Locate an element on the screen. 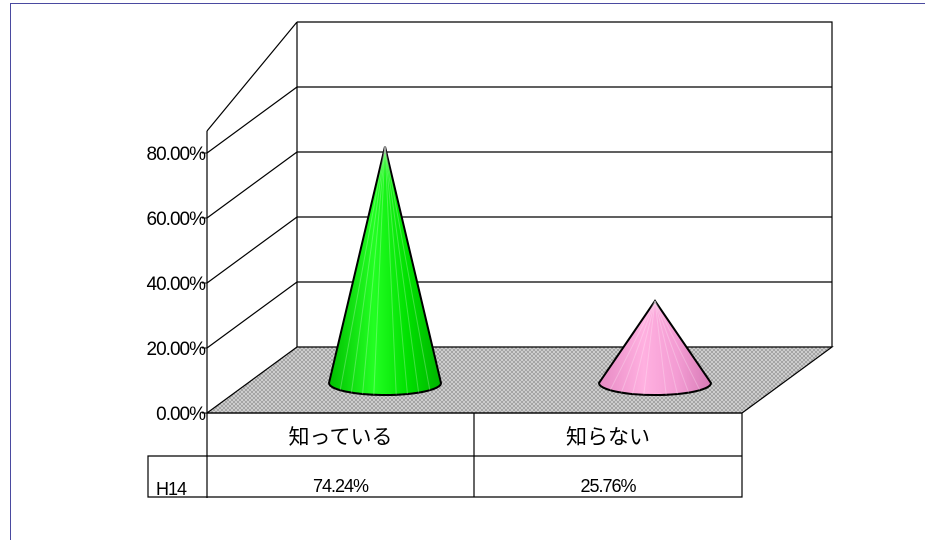  table-grid is located at coordinates (445, 455).